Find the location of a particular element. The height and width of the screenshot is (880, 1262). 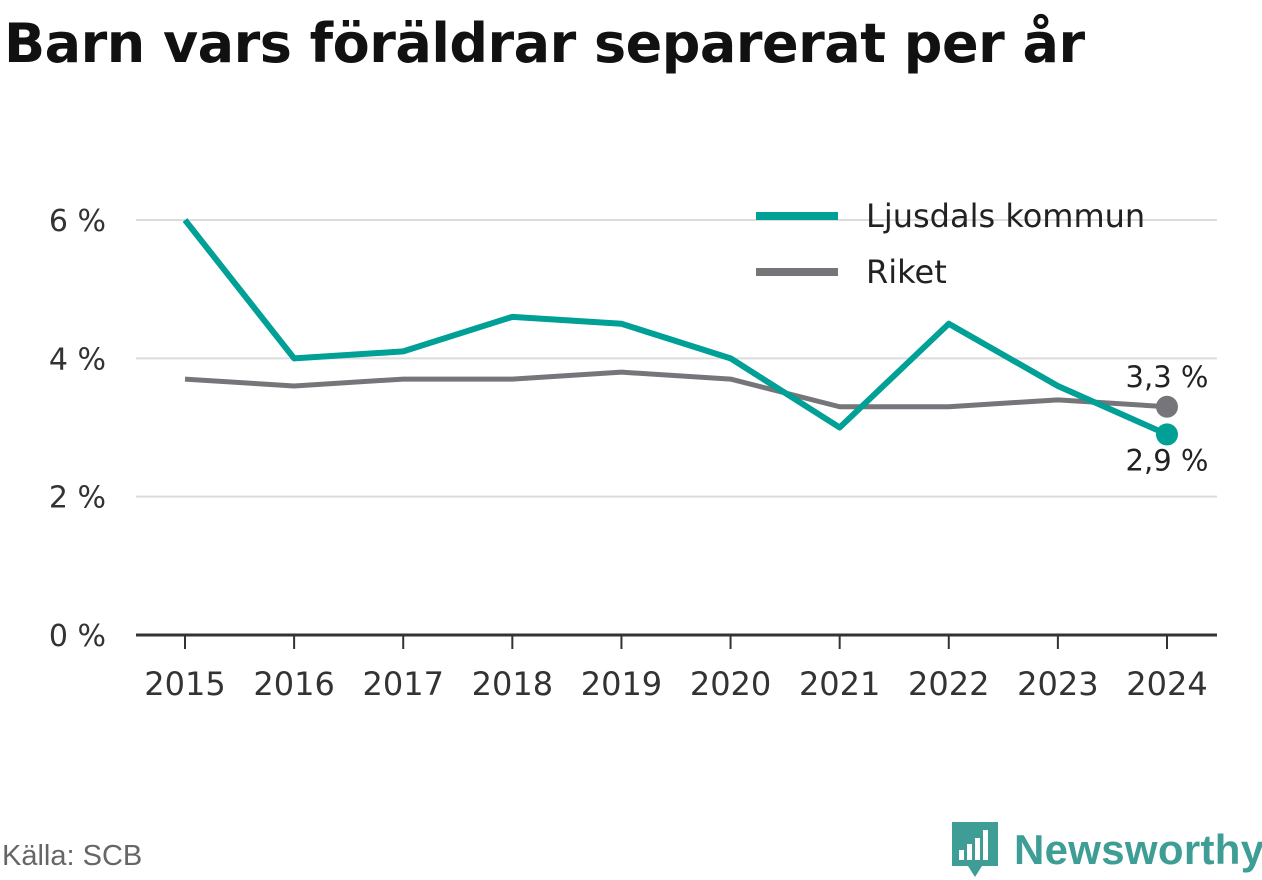

end-value-label: 3,3 % is located at coordinates (1167, 377).